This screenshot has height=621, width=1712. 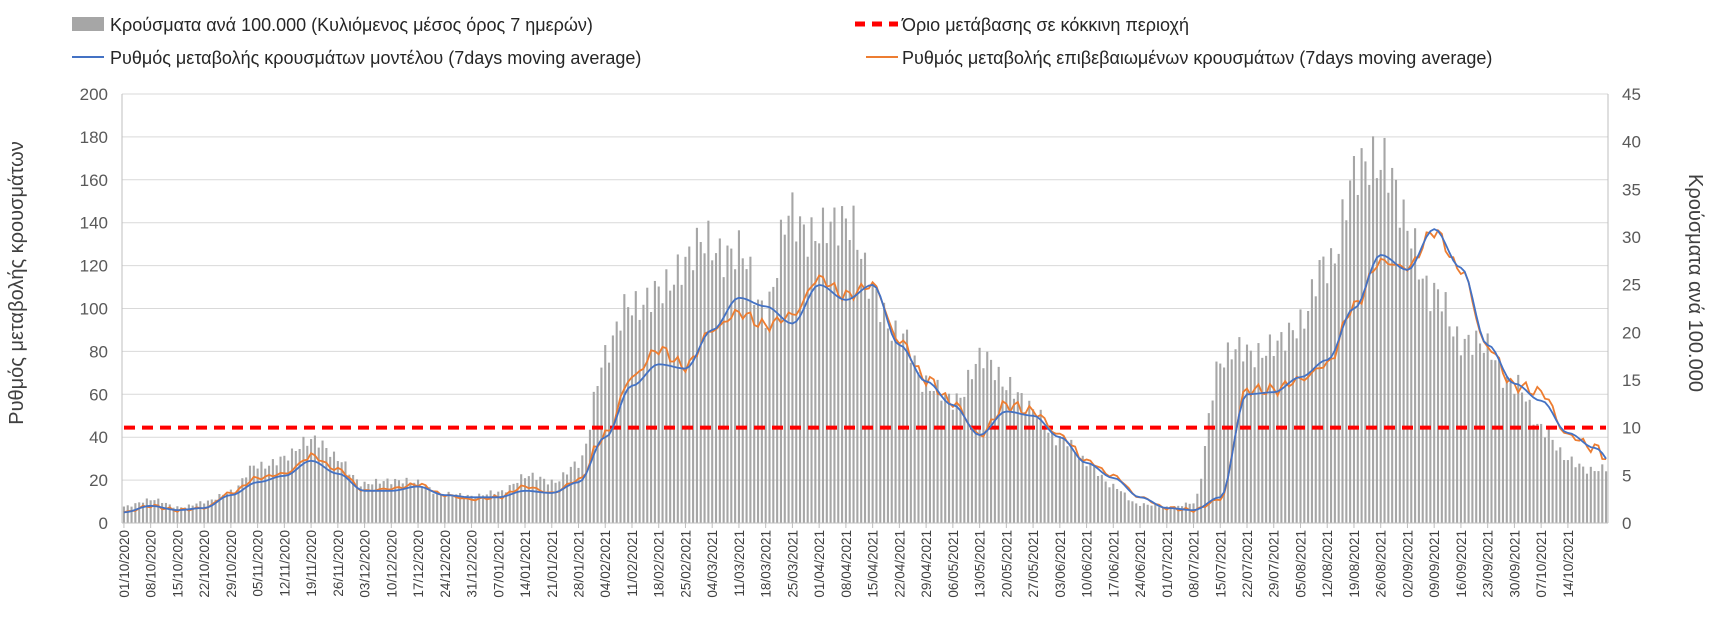 I want to click on x-tick-label: 24/12/2020, so click(x=445, y=564).